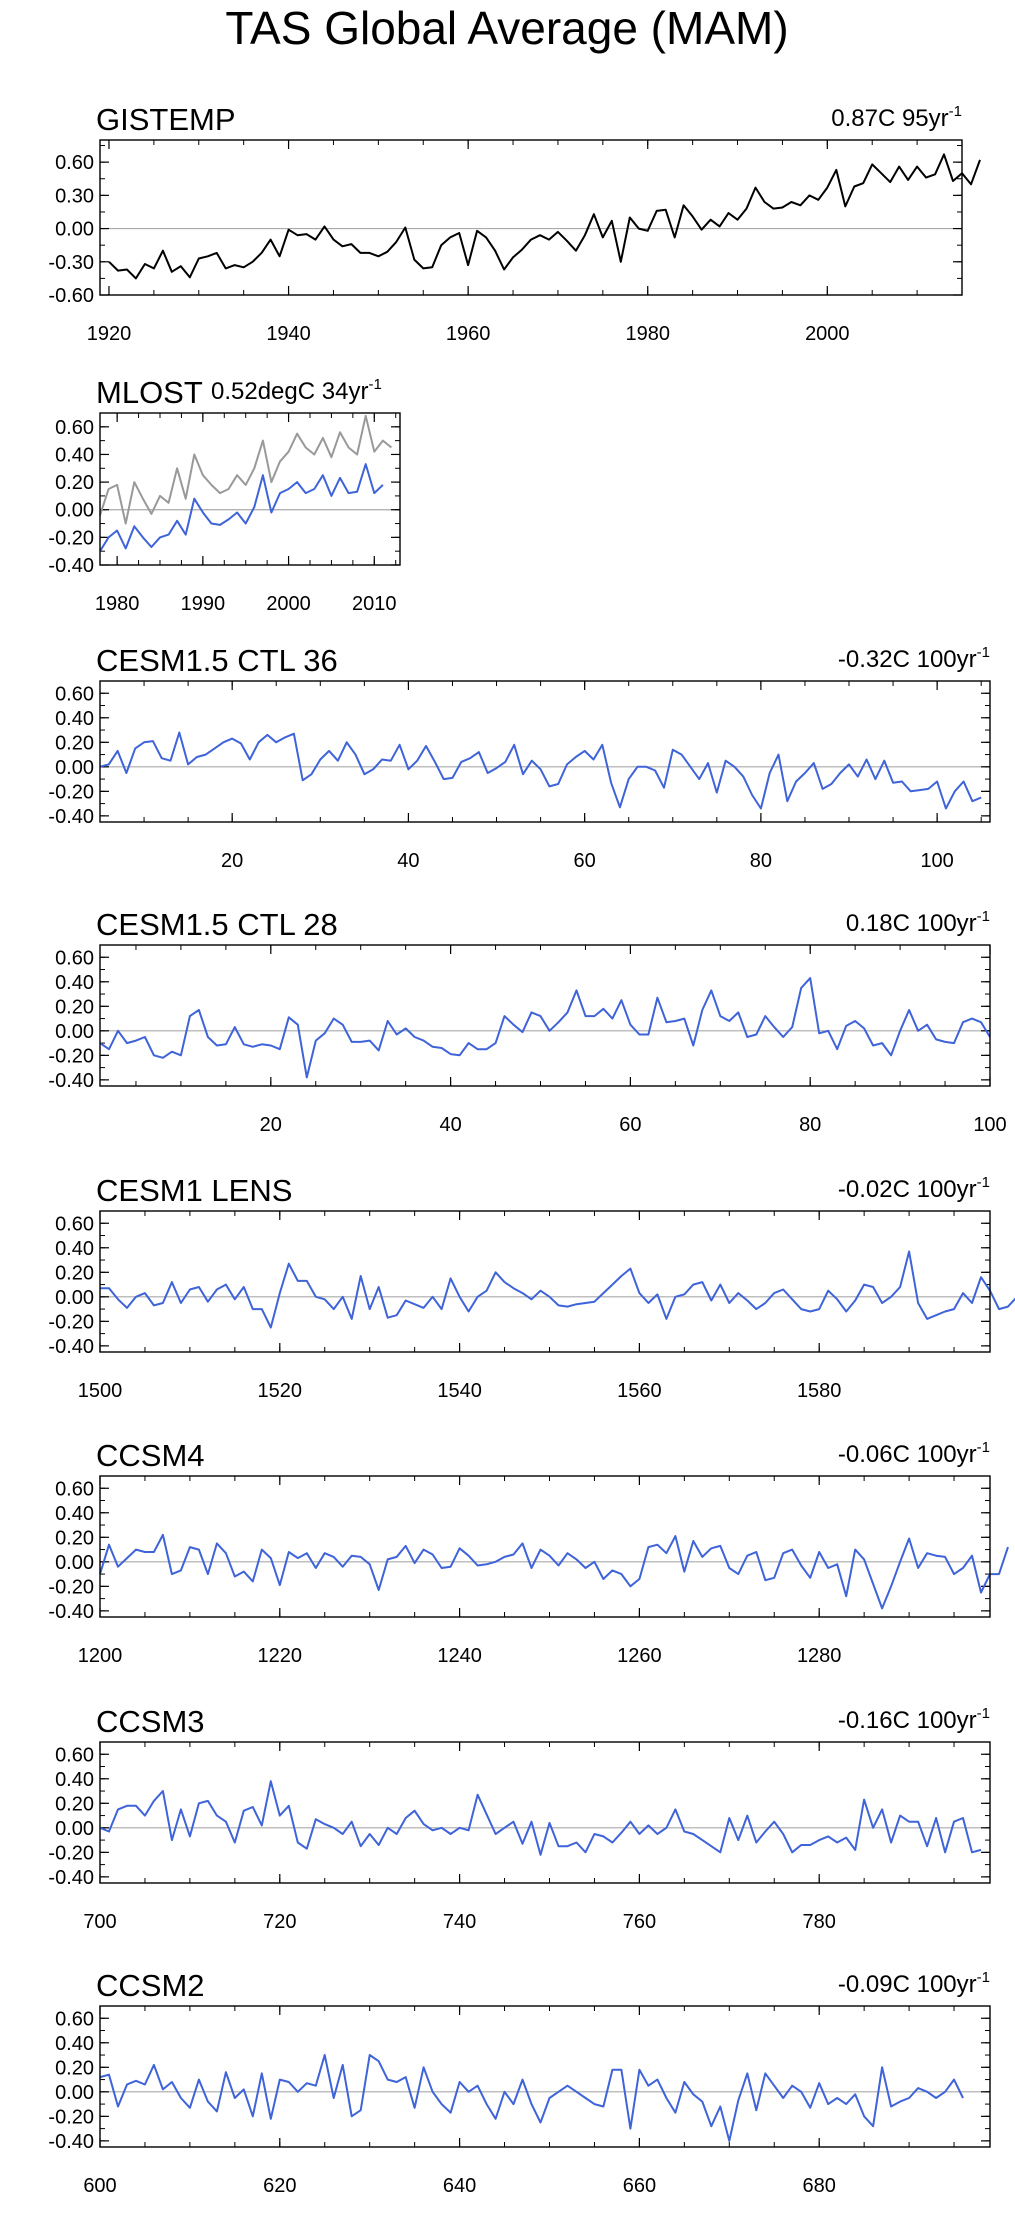 Image resolution: width=1015 pixels, height=2216 pixels. I want to click on x-tick-label: 1940, so click(288, 334).